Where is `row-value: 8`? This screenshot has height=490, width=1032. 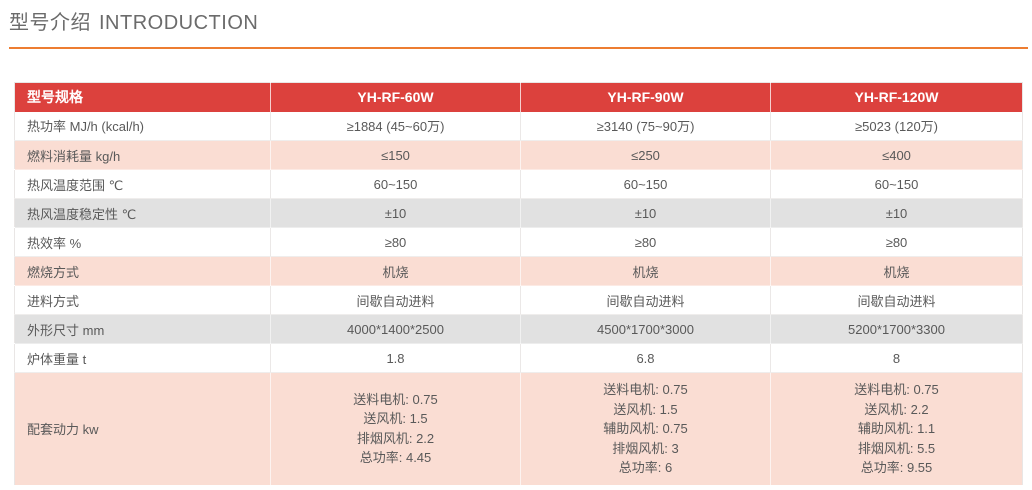
row-value: 8 is located at coordinates (896, 358).